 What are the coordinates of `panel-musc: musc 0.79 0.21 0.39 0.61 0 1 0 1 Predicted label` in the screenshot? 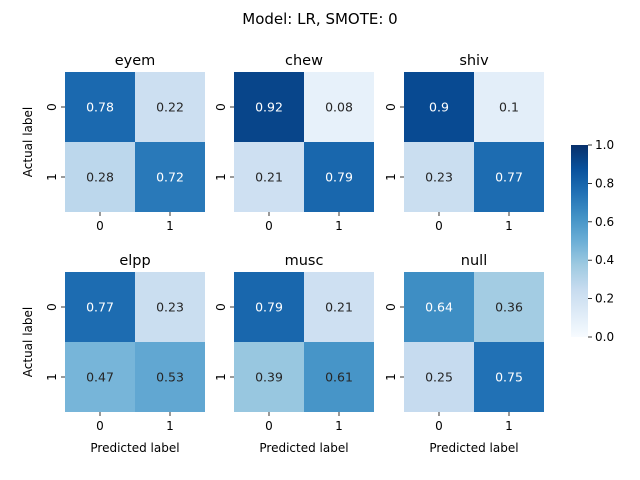 It's located at (294, 354).